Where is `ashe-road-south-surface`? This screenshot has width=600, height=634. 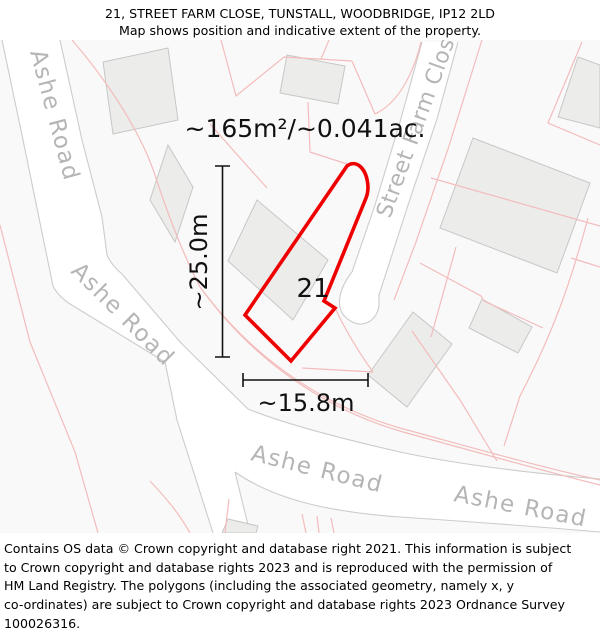 ashe-road-south-surface is located at coordinates (417, 470).